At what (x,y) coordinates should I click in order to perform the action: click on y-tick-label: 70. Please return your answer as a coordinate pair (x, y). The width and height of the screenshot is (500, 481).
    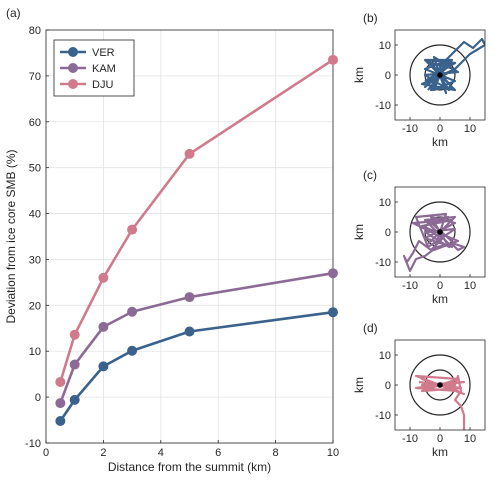
    Looking at the image, I should click on (35, 77).